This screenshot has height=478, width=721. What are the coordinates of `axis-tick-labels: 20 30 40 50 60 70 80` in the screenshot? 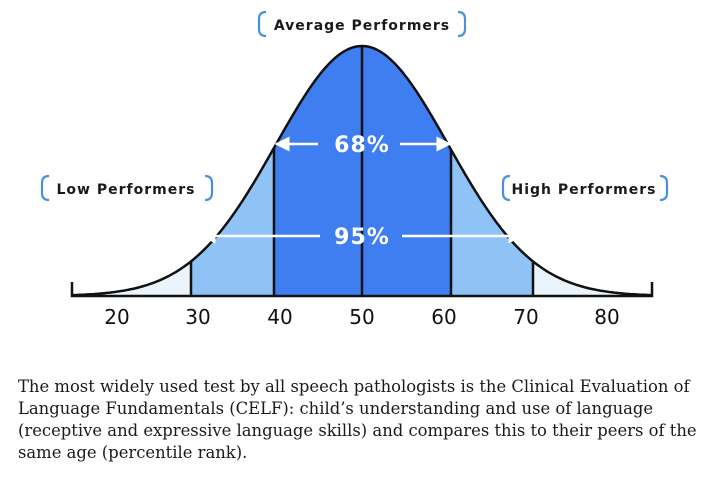 It's located at (361, 317).